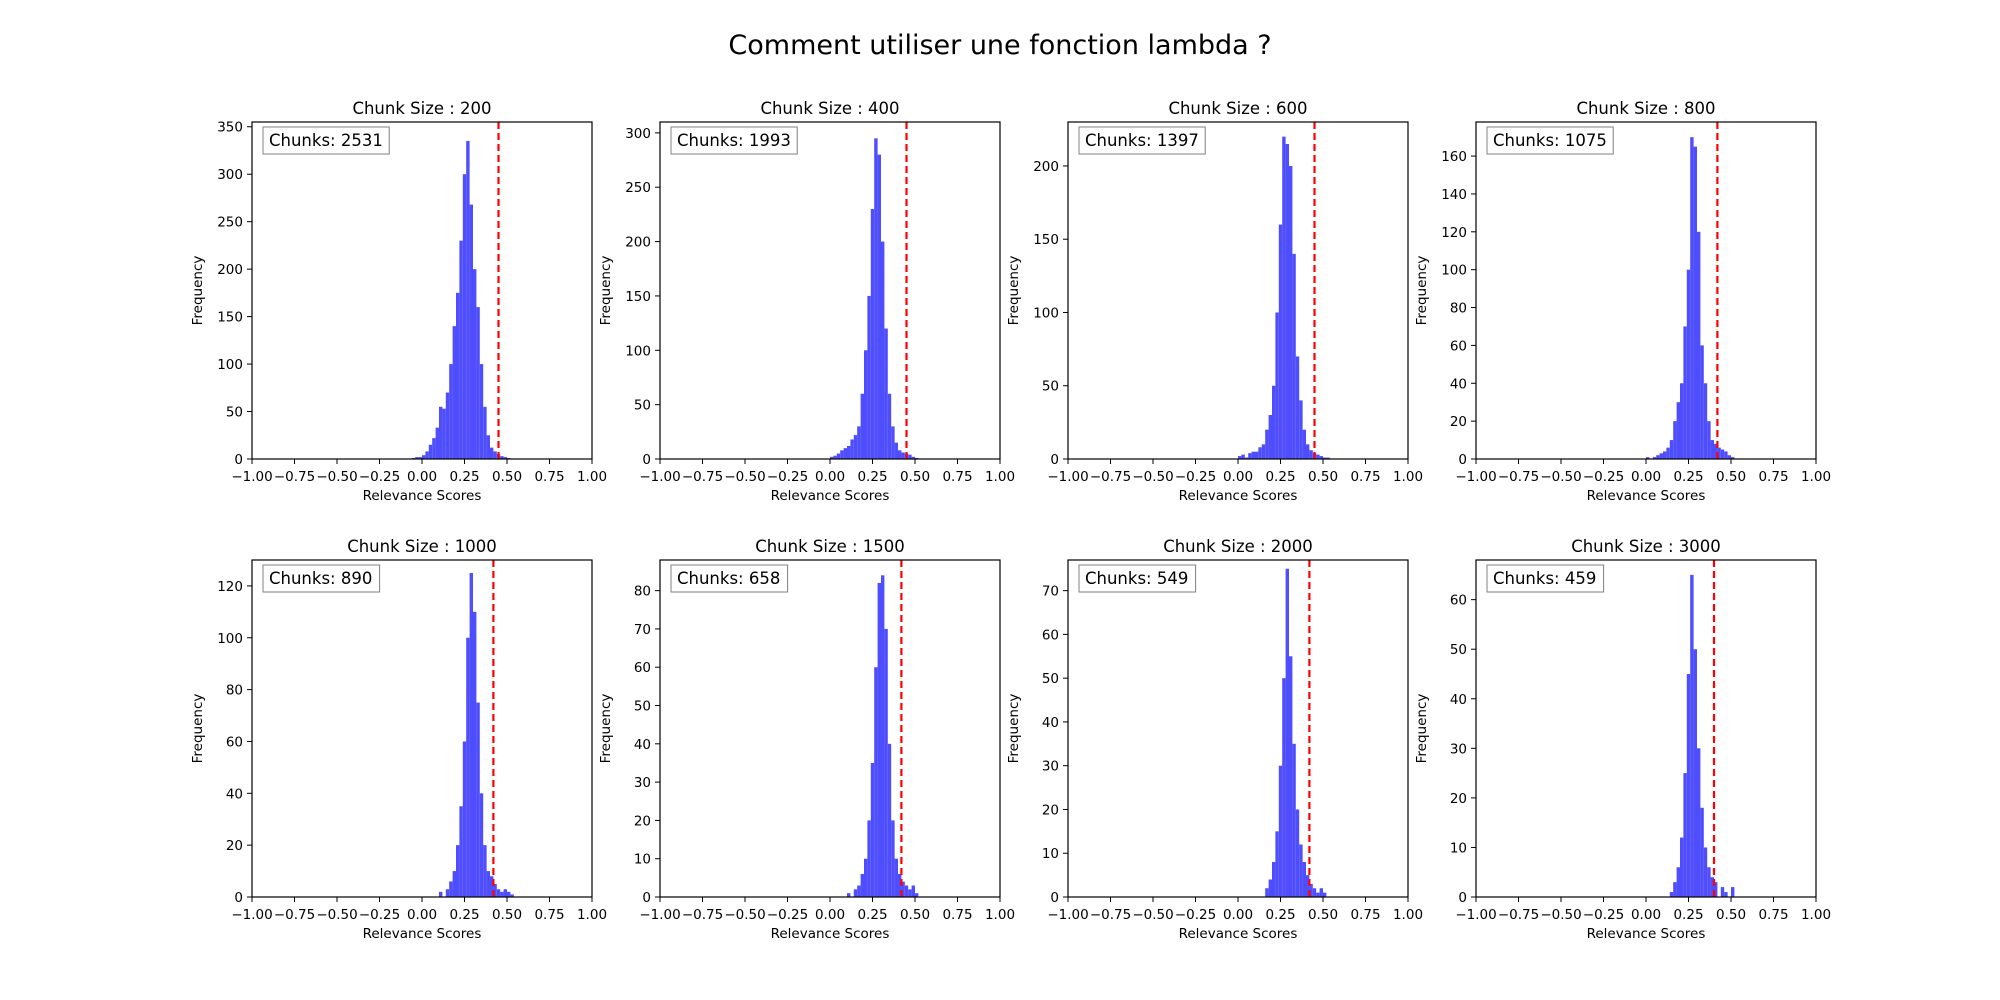 The height and width of the screenshot is (1000, 2000). What do you see at coordinates (230, 270) in the screenshot?
I see `y-tick-label: 200` at bounding box center [230, 270].